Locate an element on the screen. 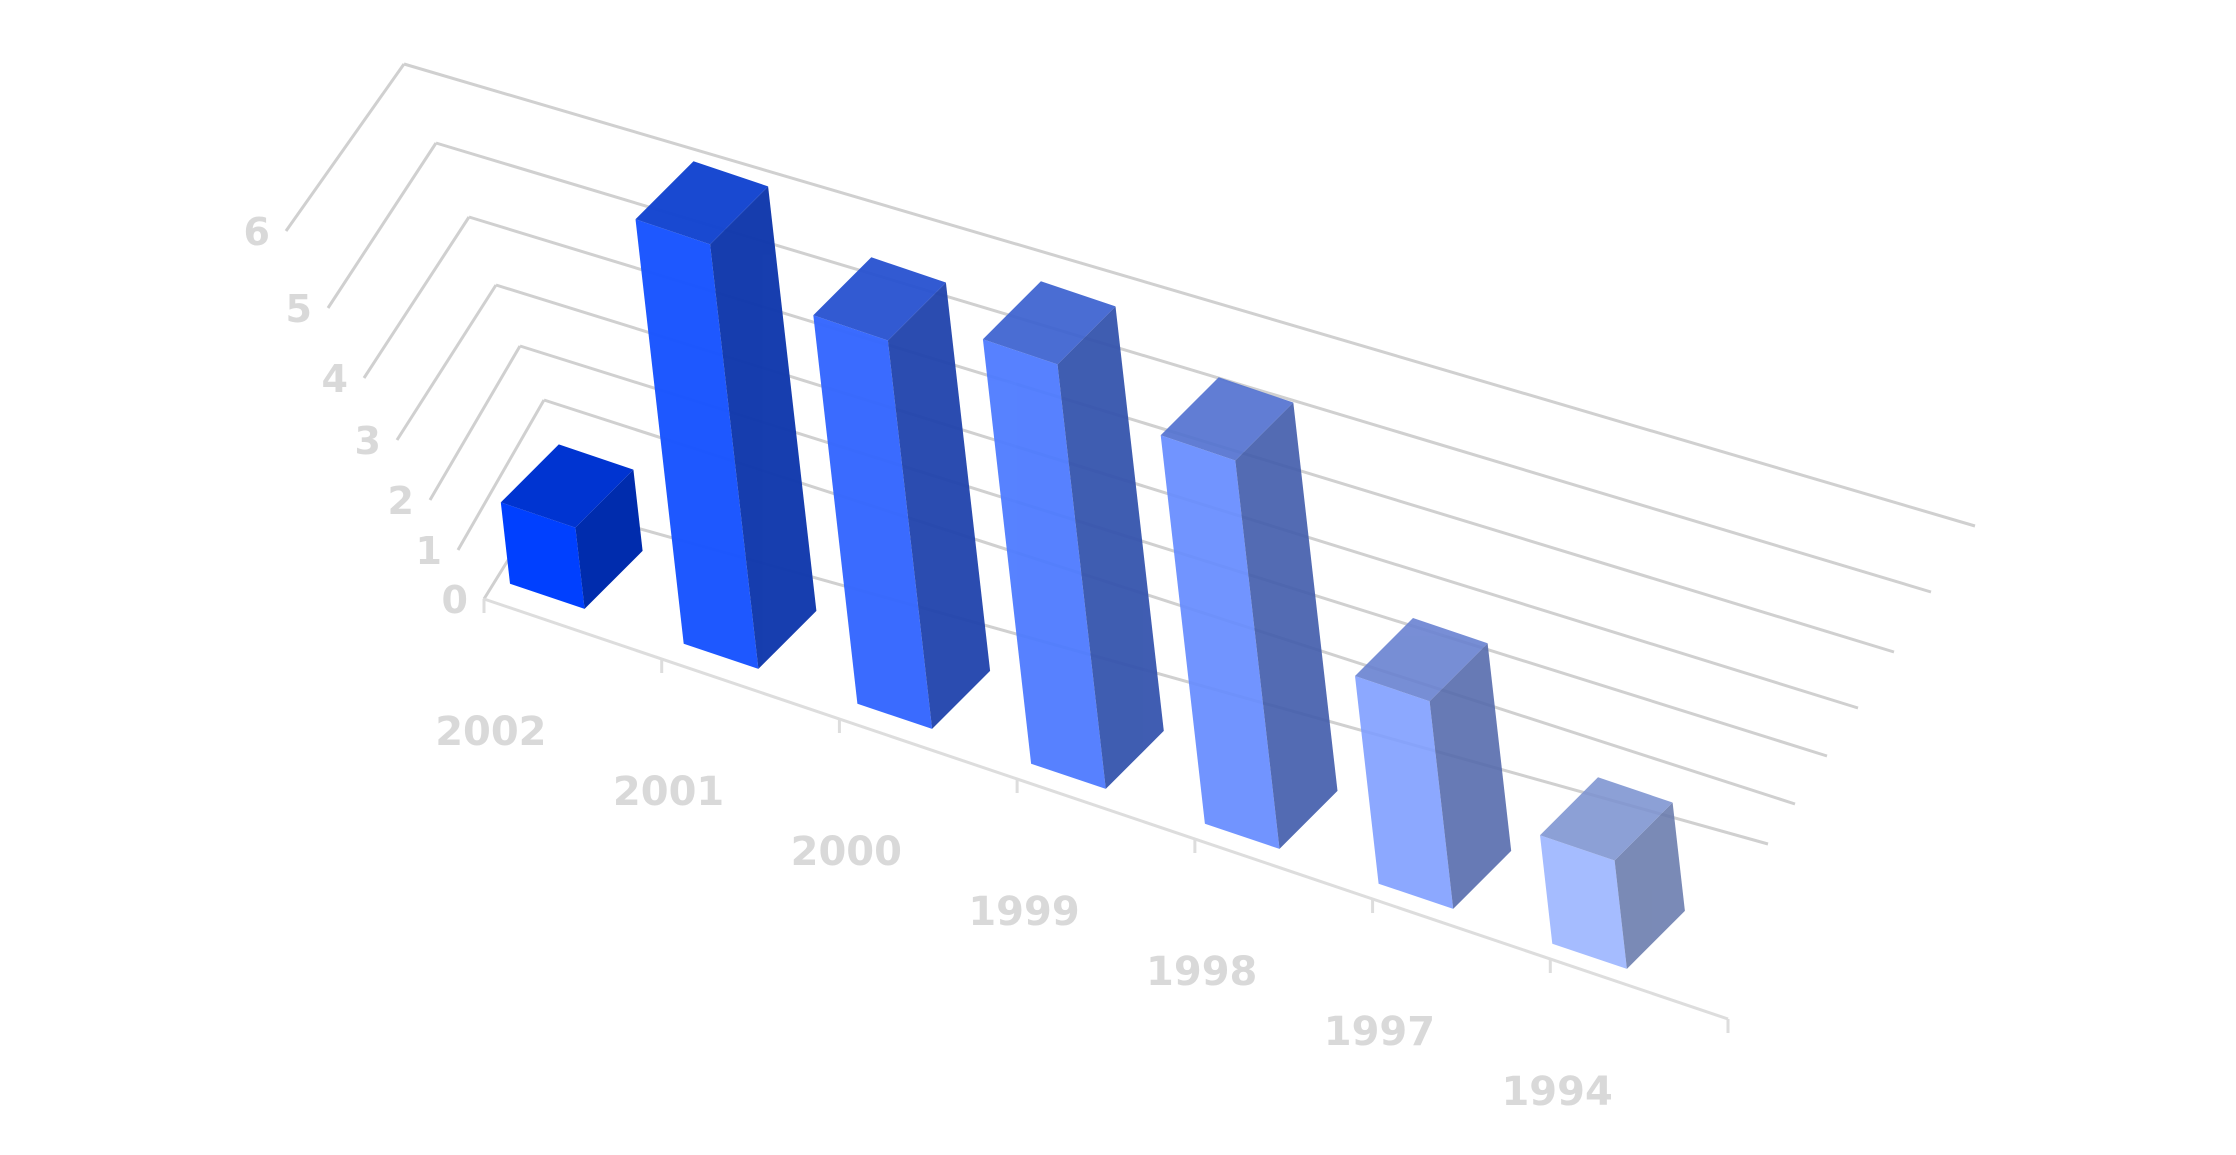 This screenshot has height=1155, width=2236. bar-2001 is located at coordinates (726, 415).